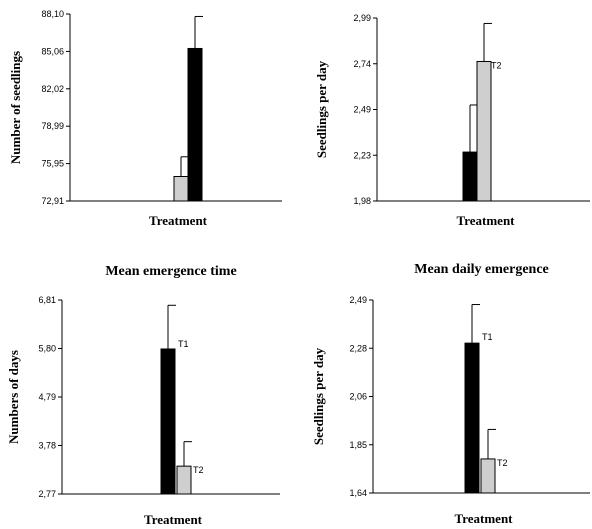 Image resolution: width=592 pixels, height=529 pixels. What do you see at coordinates (15, 107) in the screenshot?
I see `y-axis-label: Number of seedlings` at bounding box center [15, 107].